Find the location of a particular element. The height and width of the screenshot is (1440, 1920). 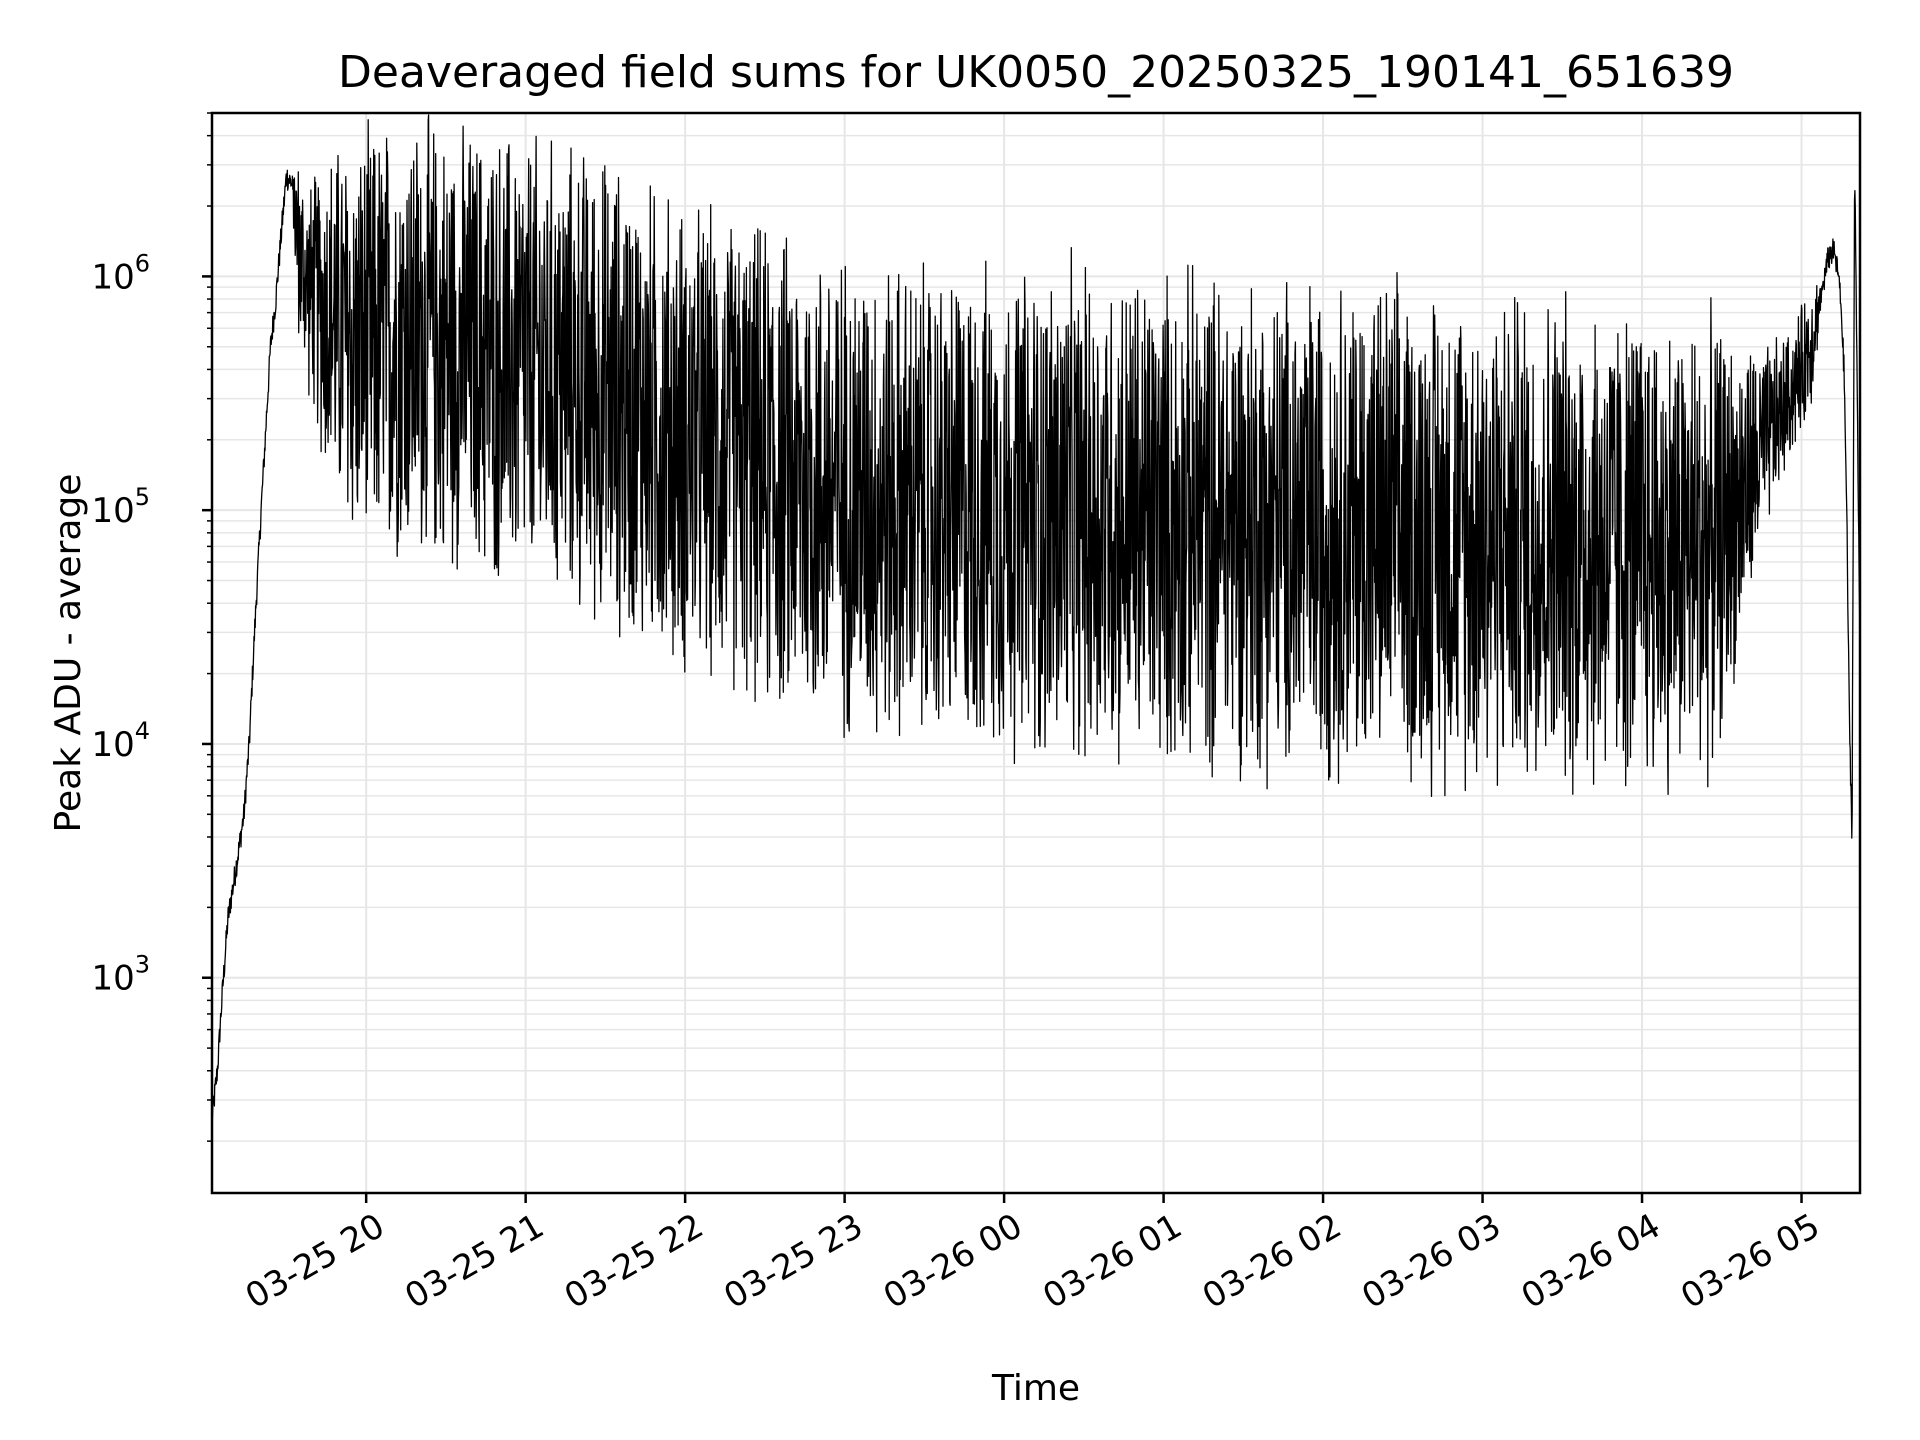

y-tick-label: 10³ is located at coordinates (120, 975).